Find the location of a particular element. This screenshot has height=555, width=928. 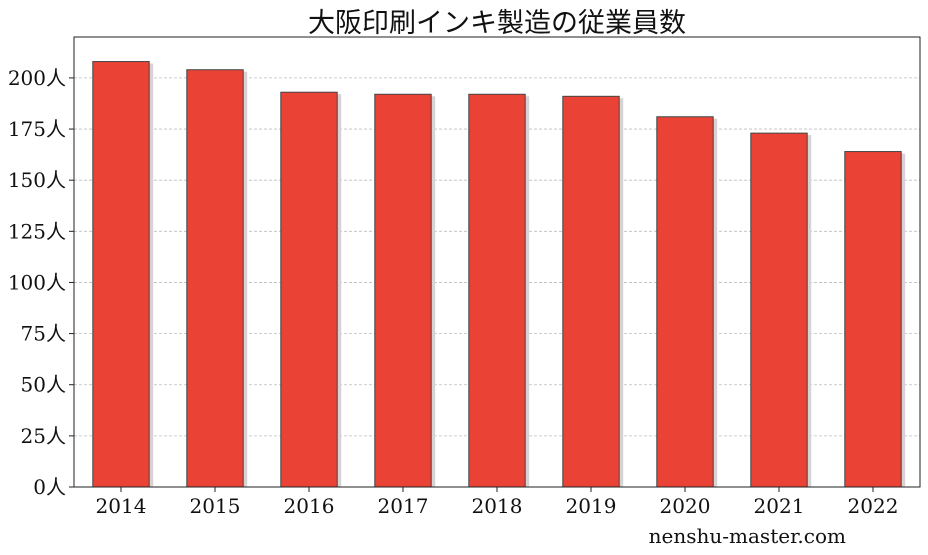

x-tick-label: 2020 is located at coordinates (685, 506).